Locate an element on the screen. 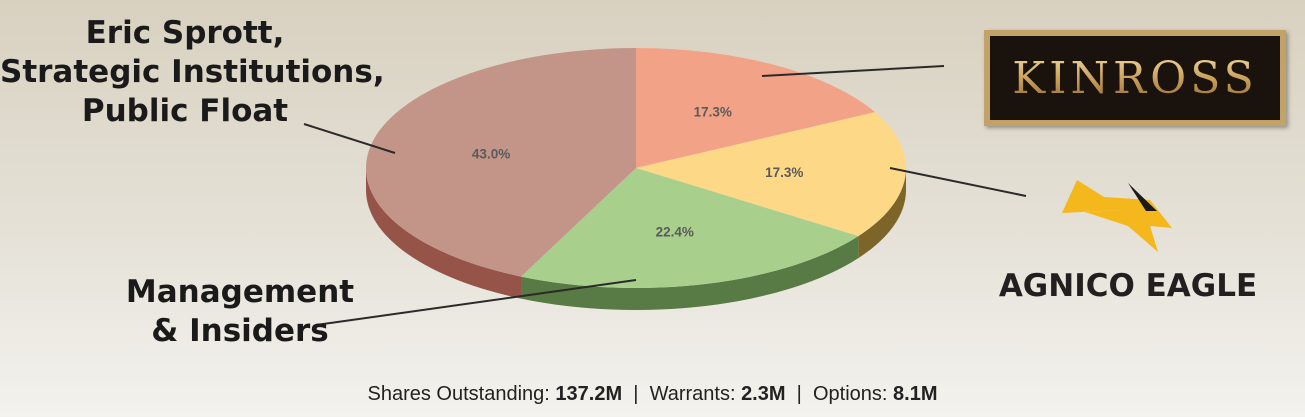 This screenshot has width=1305, height=417. shares-outstanding-label: Shares Outstanding: is located at coordinates (458, 394).